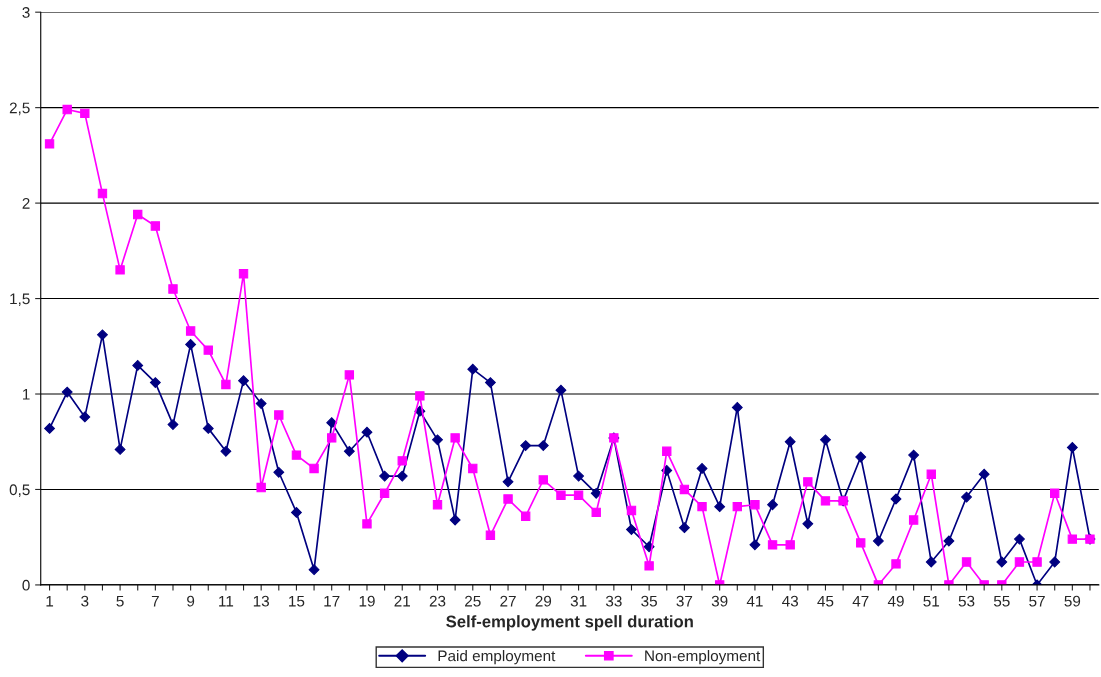  What do you see at coordinates (931, 601) in the screenshot?
I see `x-tick-label: 51` at bounding box center [931, 601].